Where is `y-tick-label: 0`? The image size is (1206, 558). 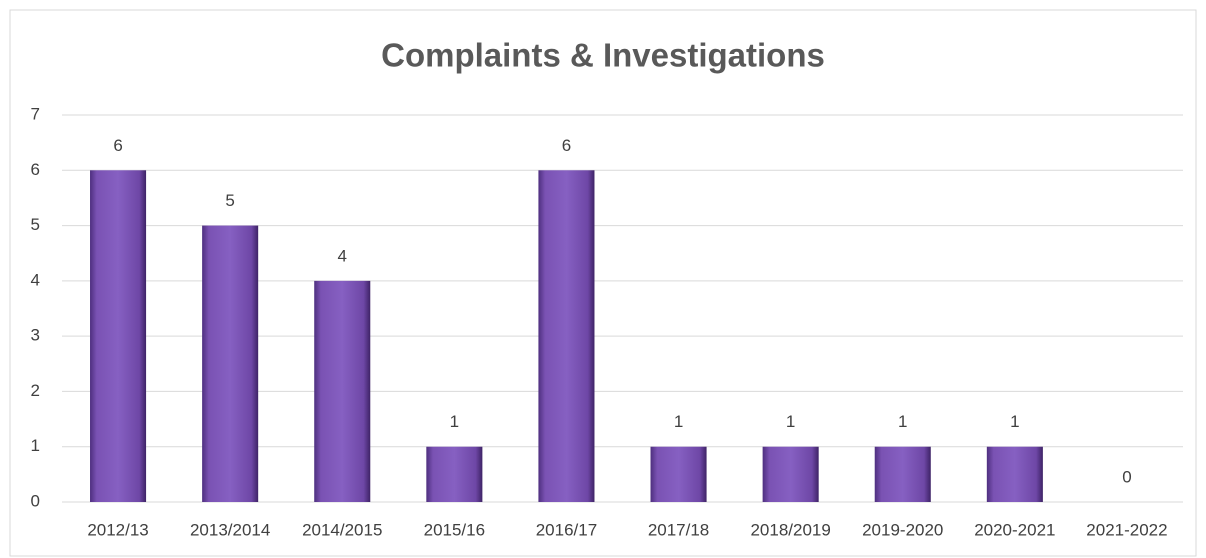 y-tick-label: 0 is located at coordinates (35, 500).